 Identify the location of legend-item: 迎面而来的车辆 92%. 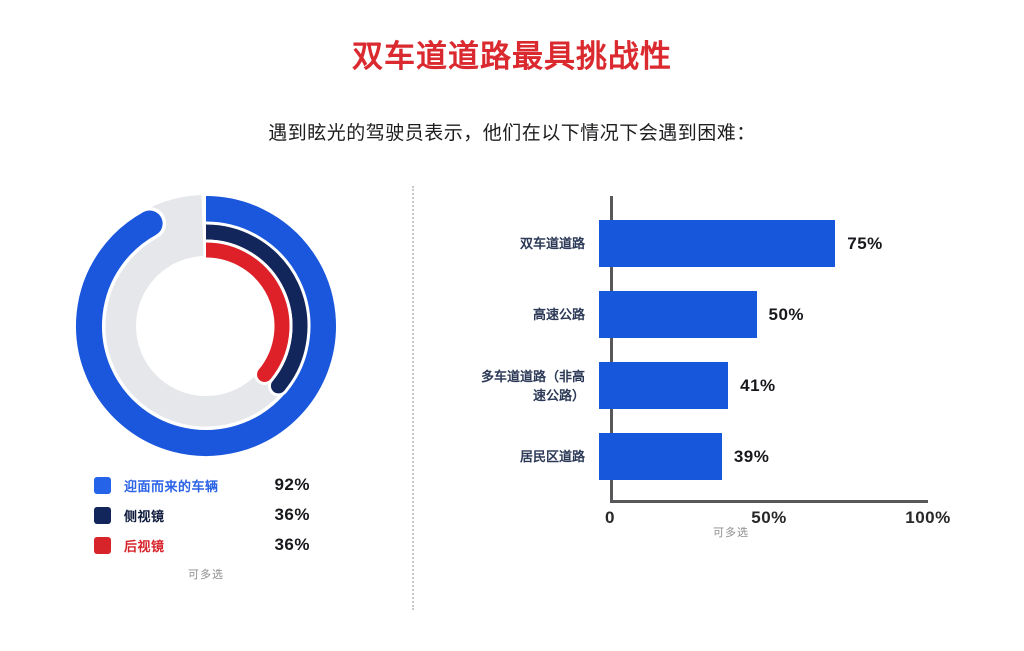
(202, 485).